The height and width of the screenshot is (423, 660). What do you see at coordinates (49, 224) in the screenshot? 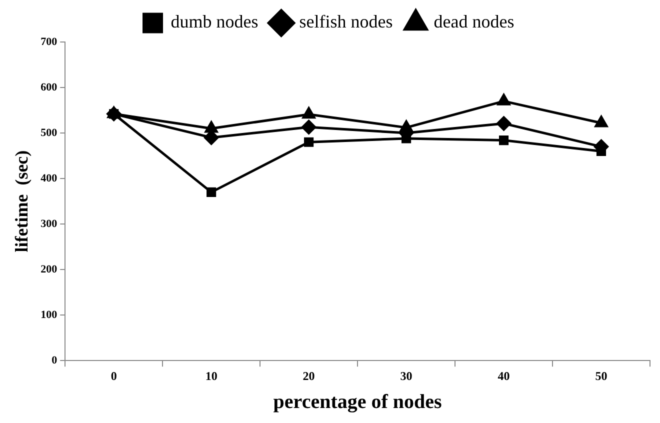
I see `y-tick-label: 300` at bounding box center [49, 224].